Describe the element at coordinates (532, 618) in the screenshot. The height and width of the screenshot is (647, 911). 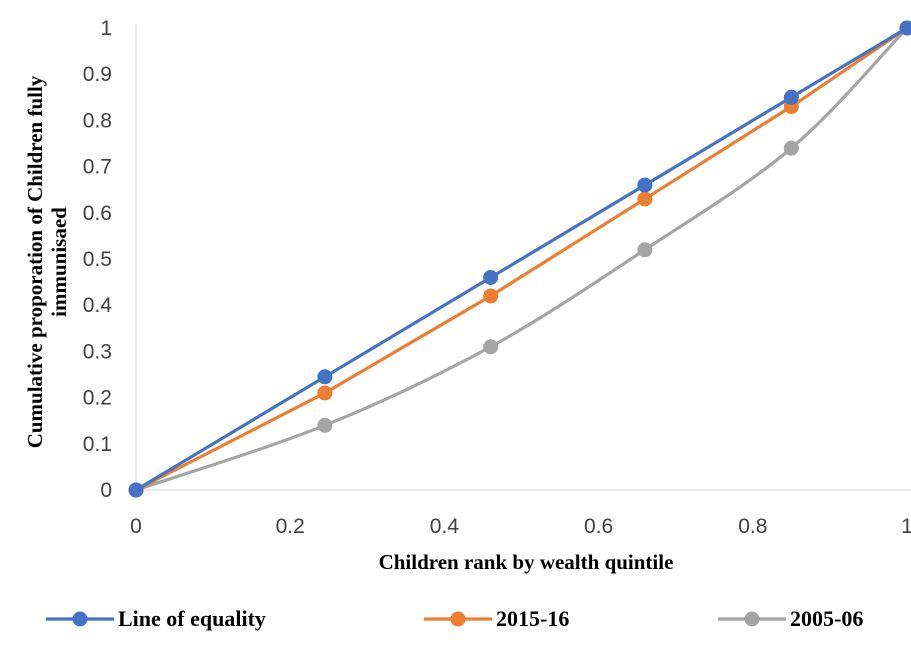
I see `legend-label-1: 2015-16` at that location.